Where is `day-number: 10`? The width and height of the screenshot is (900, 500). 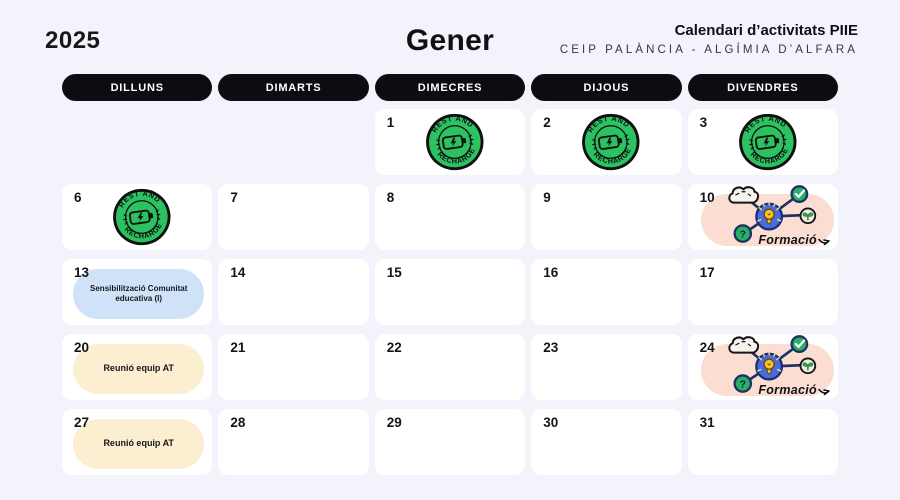
day-number: 10 is located at coordinates (707, 197).